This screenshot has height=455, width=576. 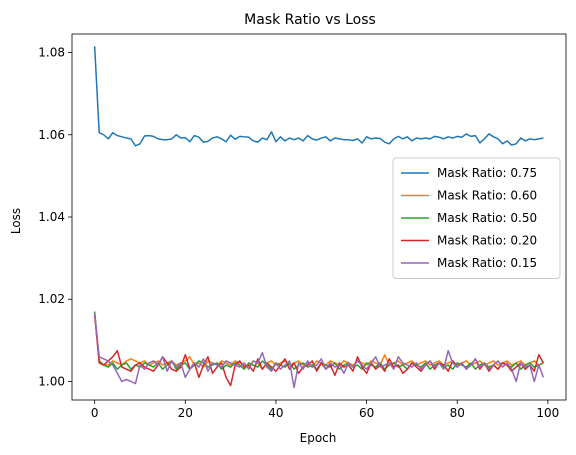 I want to click on legend-box, so click(x=476, y=218).